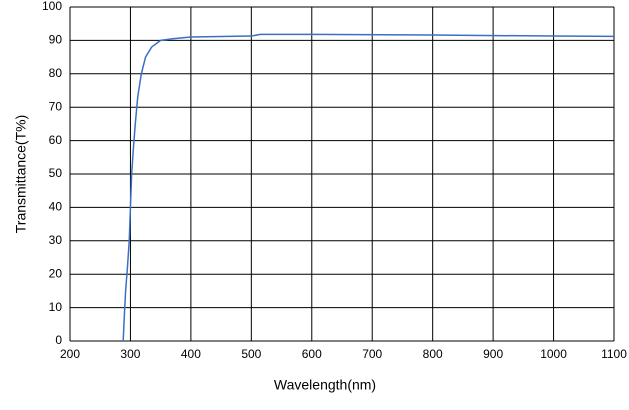 Image resolution: width=629 pixels, height=410 pixels. I want to click on x-tick-label: 1100, so click(614, 354).